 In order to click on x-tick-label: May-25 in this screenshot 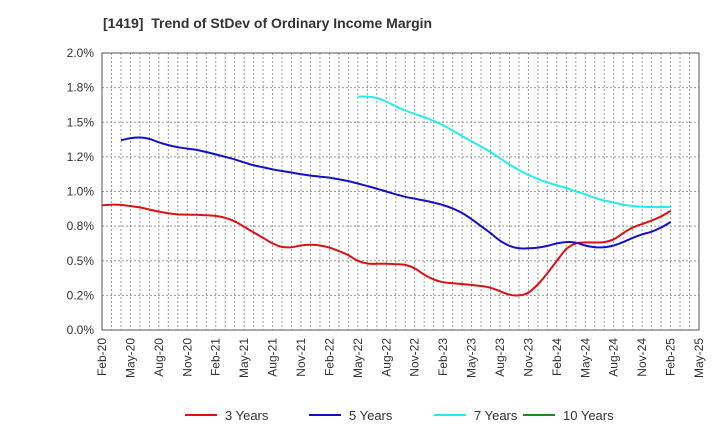, I will do `click(699, 358)`.